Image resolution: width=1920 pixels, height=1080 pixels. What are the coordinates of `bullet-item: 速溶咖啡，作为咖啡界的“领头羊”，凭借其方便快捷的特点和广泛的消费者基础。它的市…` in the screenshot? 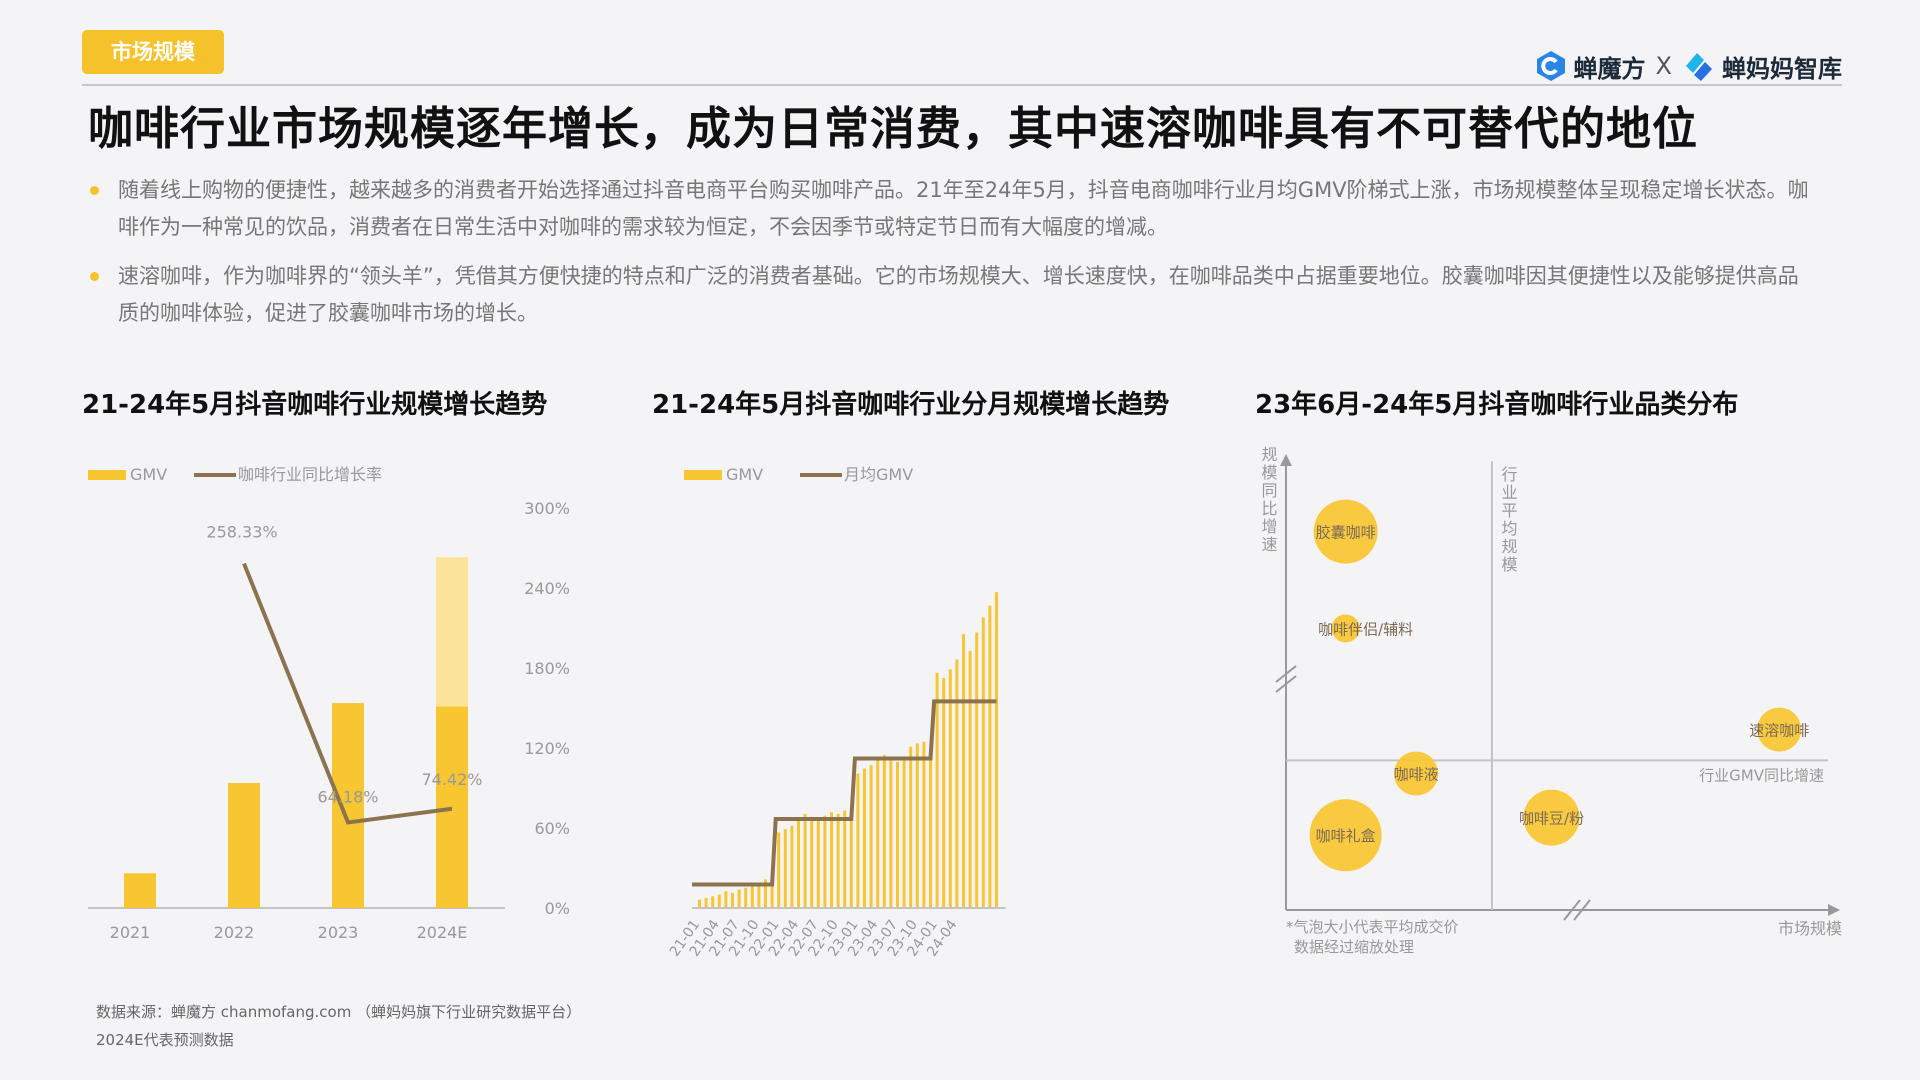 It's located at (950, 295).